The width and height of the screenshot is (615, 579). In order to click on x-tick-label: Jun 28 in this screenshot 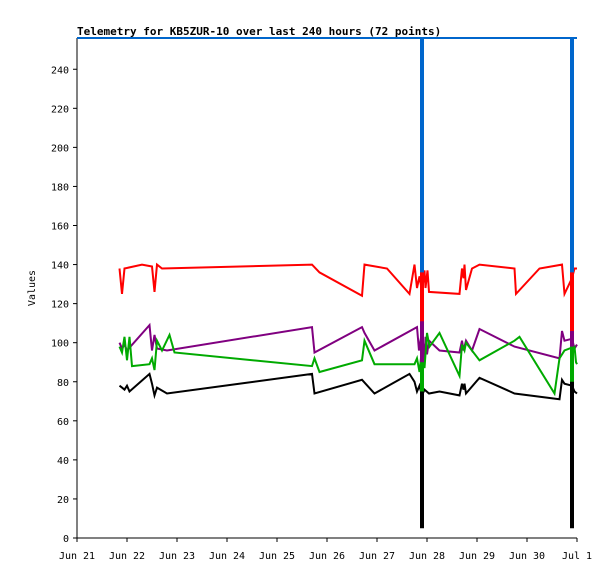, I will do `click(427, 556)`.